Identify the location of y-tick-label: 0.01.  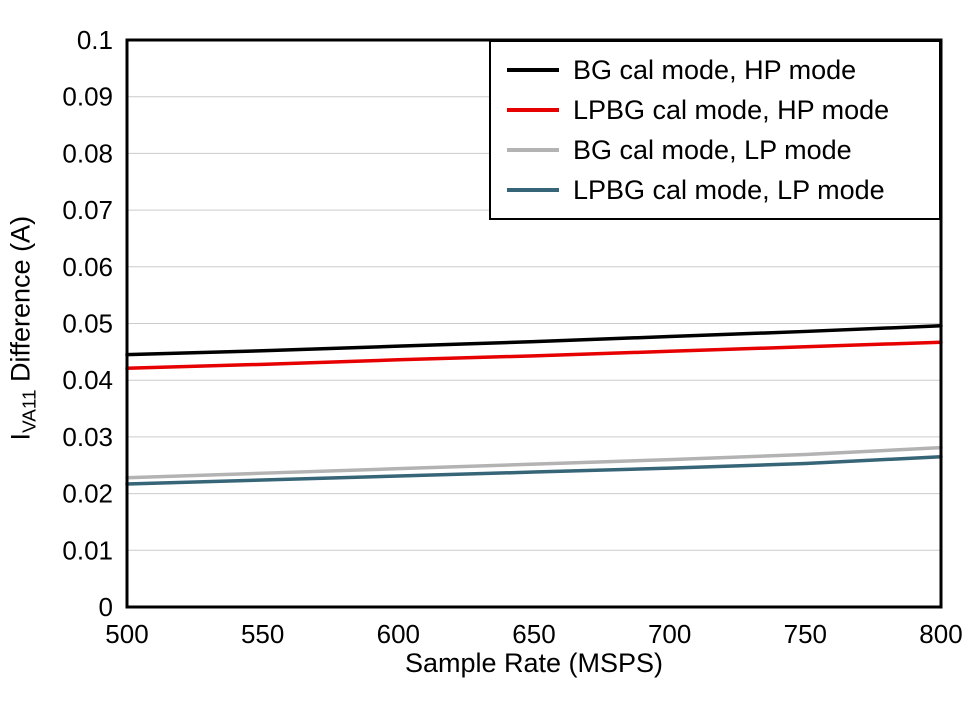
(87, 550).